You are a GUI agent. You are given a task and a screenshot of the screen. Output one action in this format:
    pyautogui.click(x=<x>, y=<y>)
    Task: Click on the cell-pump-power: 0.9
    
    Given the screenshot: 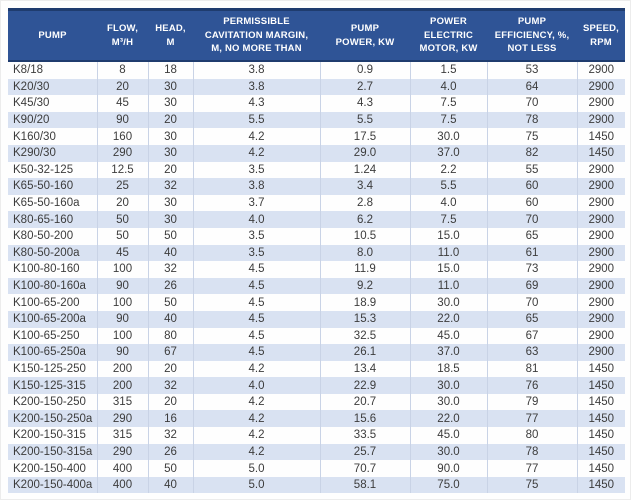 What is the action you would take?
    pyautogui.click(x=364, y=70)
    